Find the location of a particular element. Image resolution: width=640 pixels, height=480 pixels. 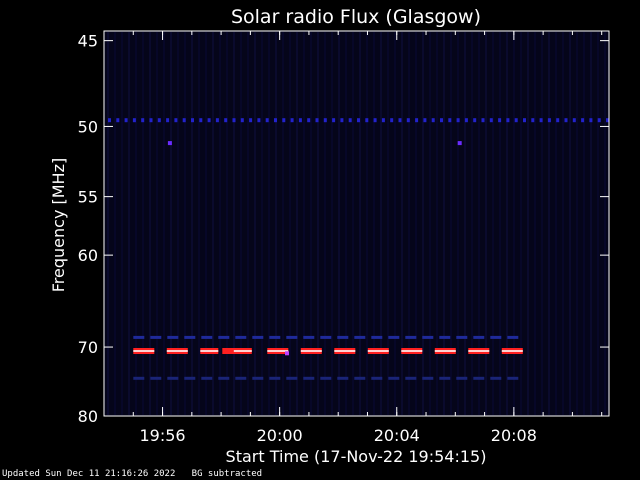

x-tick-label: 19:56 is located at coordinates (162, 435).